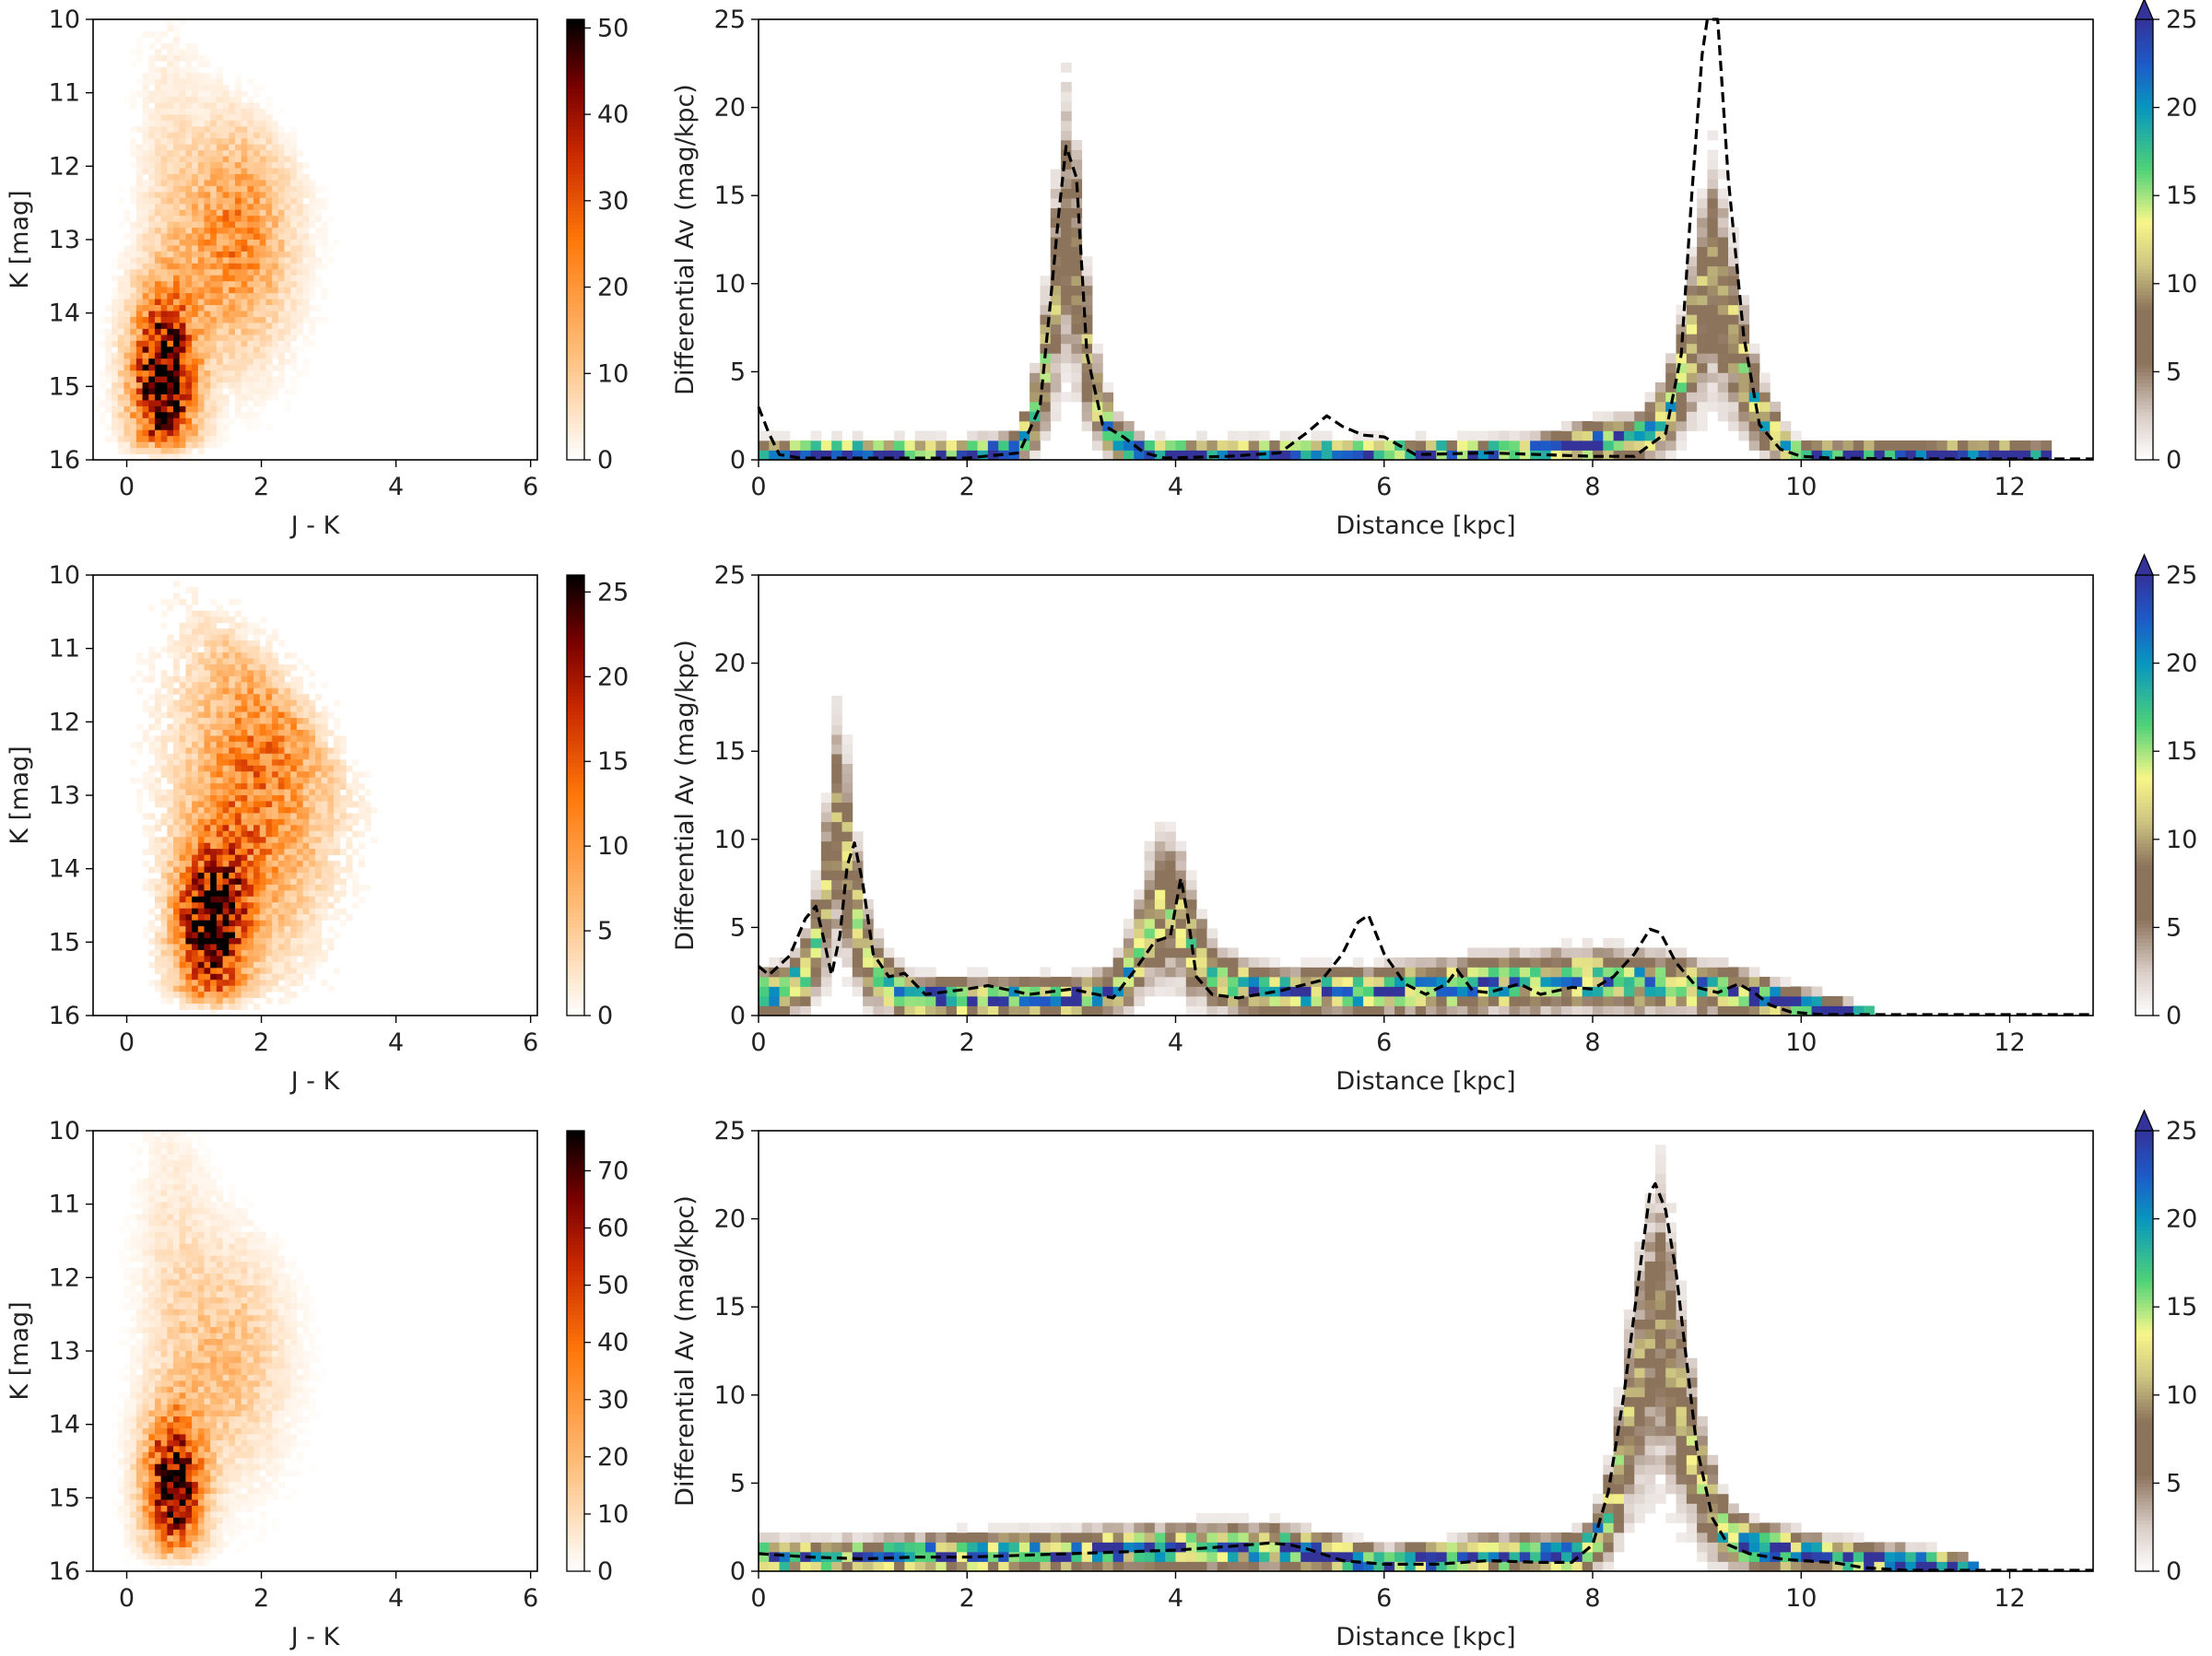 Image resolution: width=2212 pixels, height=1656 pixels. Describe the element at coordinates (730, 109) in the screenshot. I see `extinction-1-ytick-label: 20` at that location.